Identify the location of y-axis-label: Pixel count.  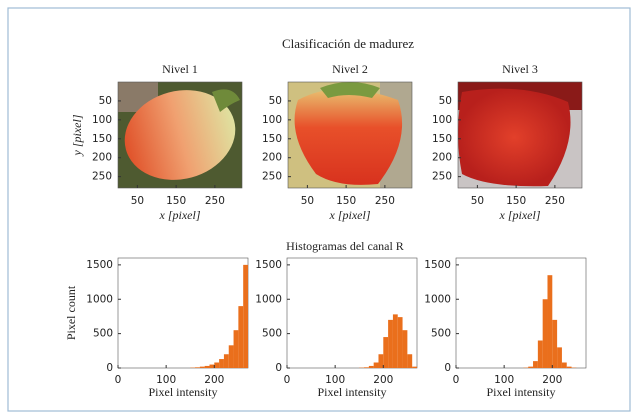
(71, 312).